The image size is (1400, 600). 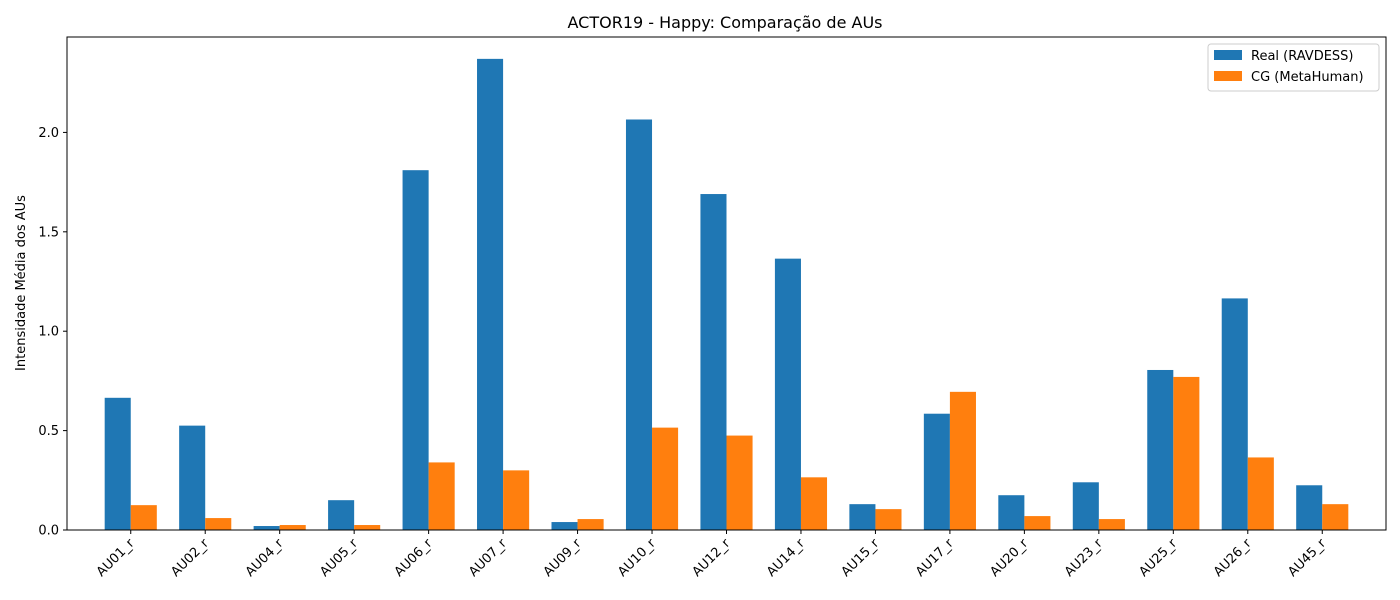 What do you see at coordinates (1085, 506) in the screenshot?
I see `bar-real-au23-r` at bounding box center [1085, 506].